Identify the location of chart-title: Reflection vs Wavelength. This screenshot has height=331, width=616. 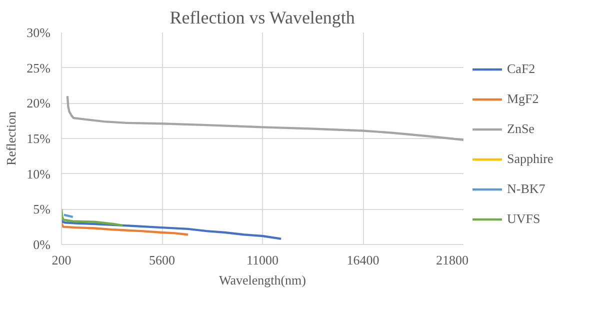
(262, 18).